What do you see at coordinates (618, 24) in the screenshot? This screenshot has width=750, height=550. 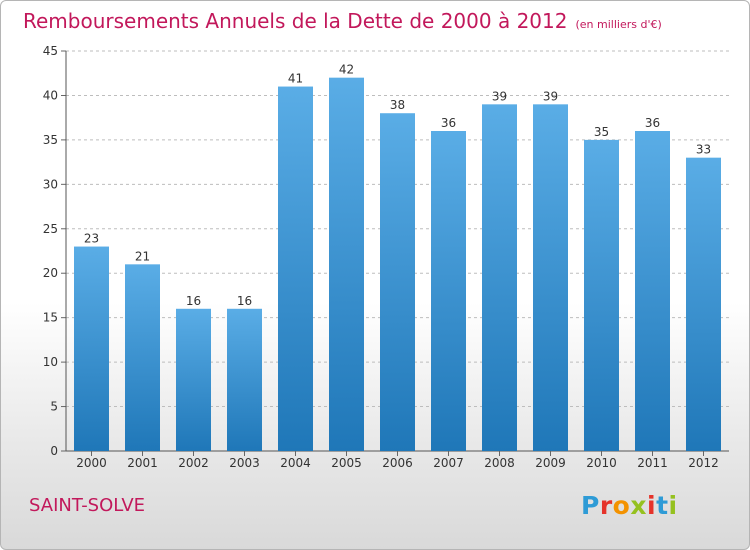 I see `unit-label: (en milliers d'€)` at bounding box center [618, 24].